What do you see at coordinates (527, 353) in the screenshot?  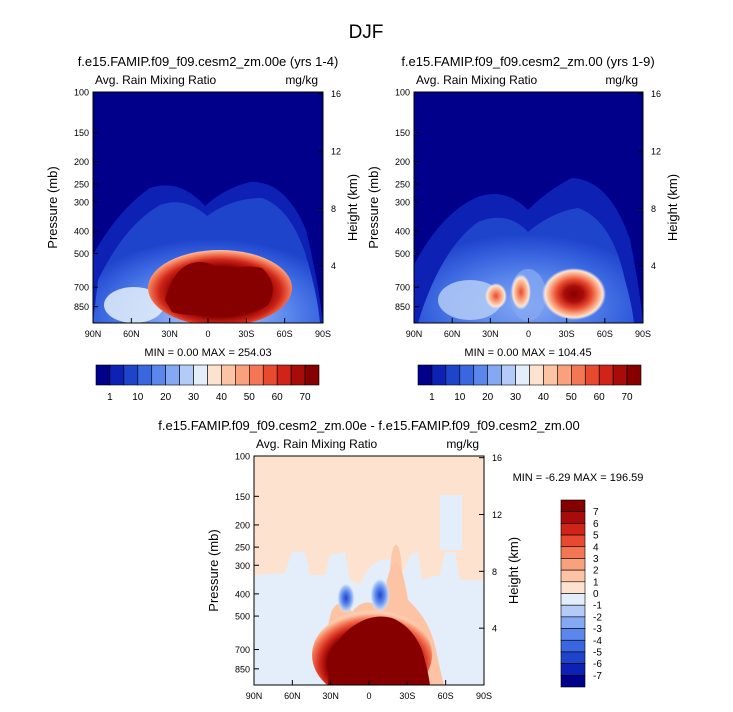 I see `panel-2-stats: MIN = 0.00 MAX = 104.45` at bounding box center [527, 353].